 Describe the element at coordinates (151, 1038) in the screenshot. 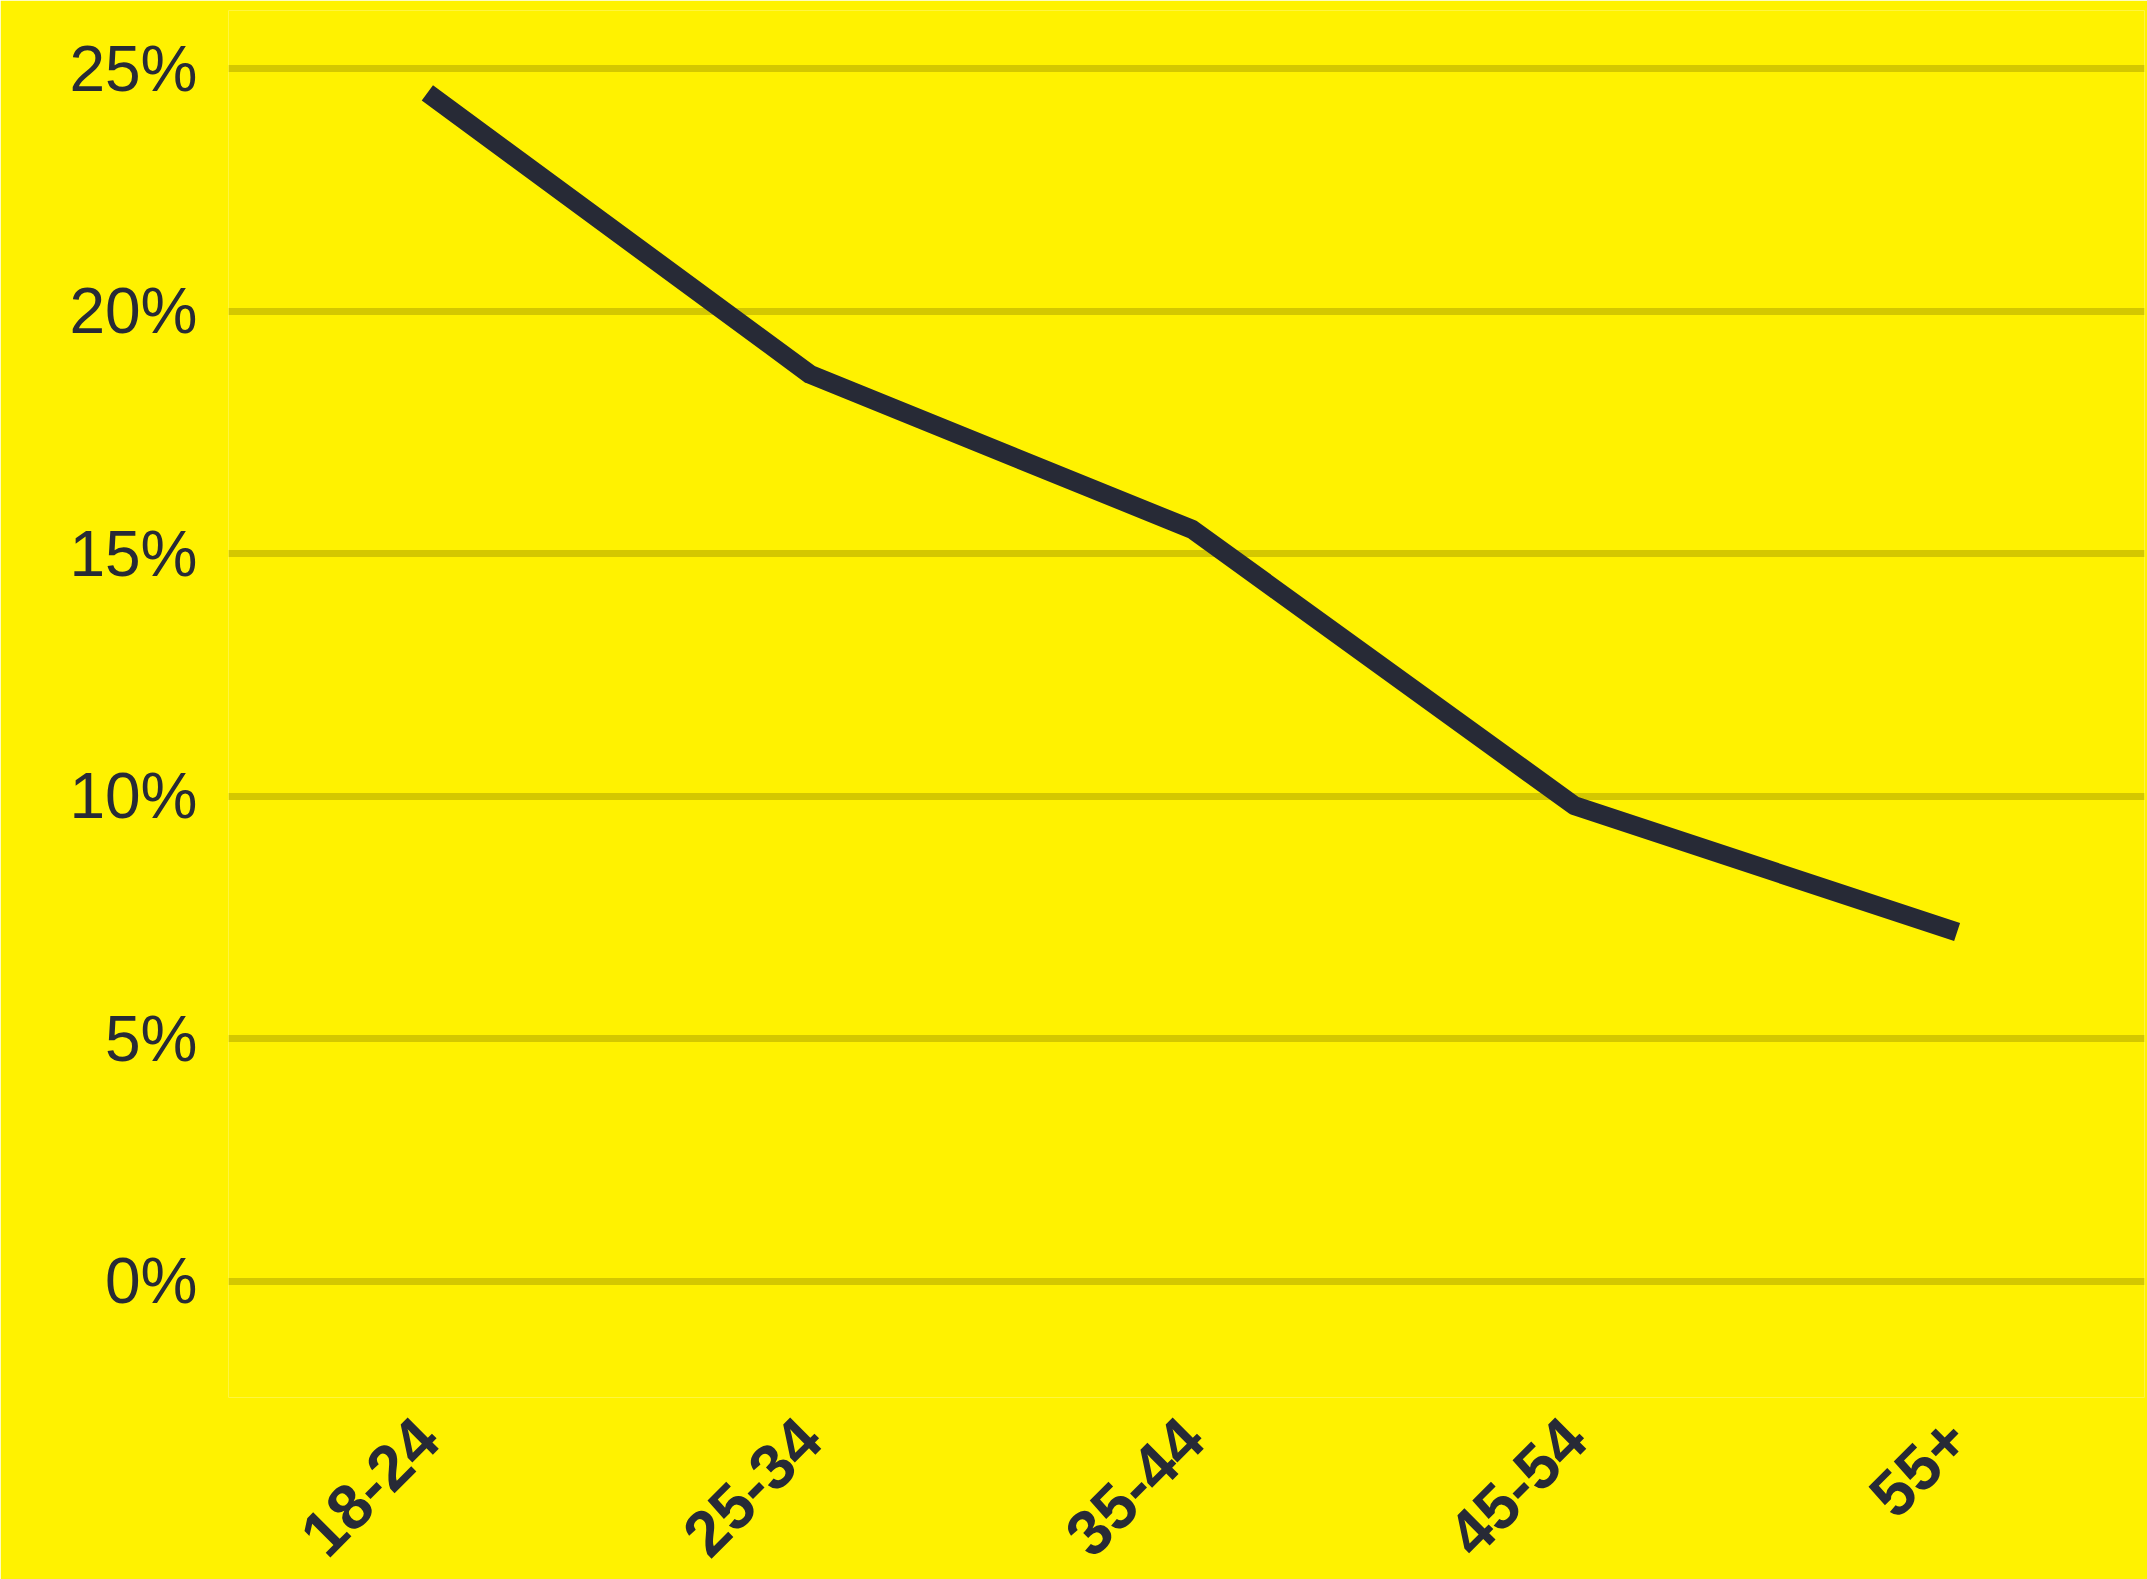

I see `y-tick-label: 5%` at that location.